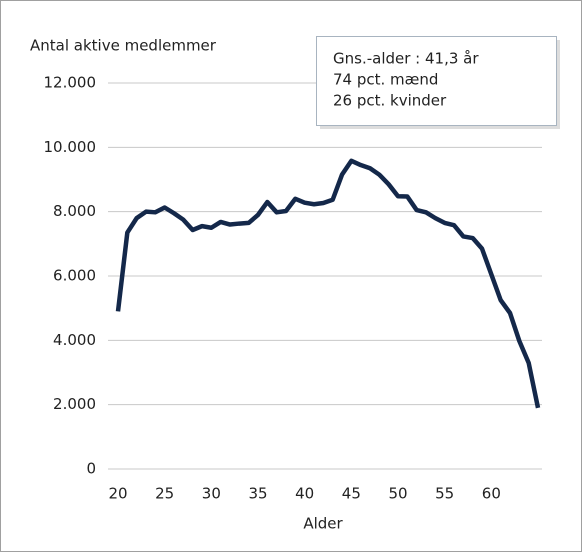 The height and width of the screenshot is (552, 582). What do you see at coordinates (123, 46) in the screenshot?
I see `y-axis-label: Antal aktive medlemmer` at bounding box center [123, 46].